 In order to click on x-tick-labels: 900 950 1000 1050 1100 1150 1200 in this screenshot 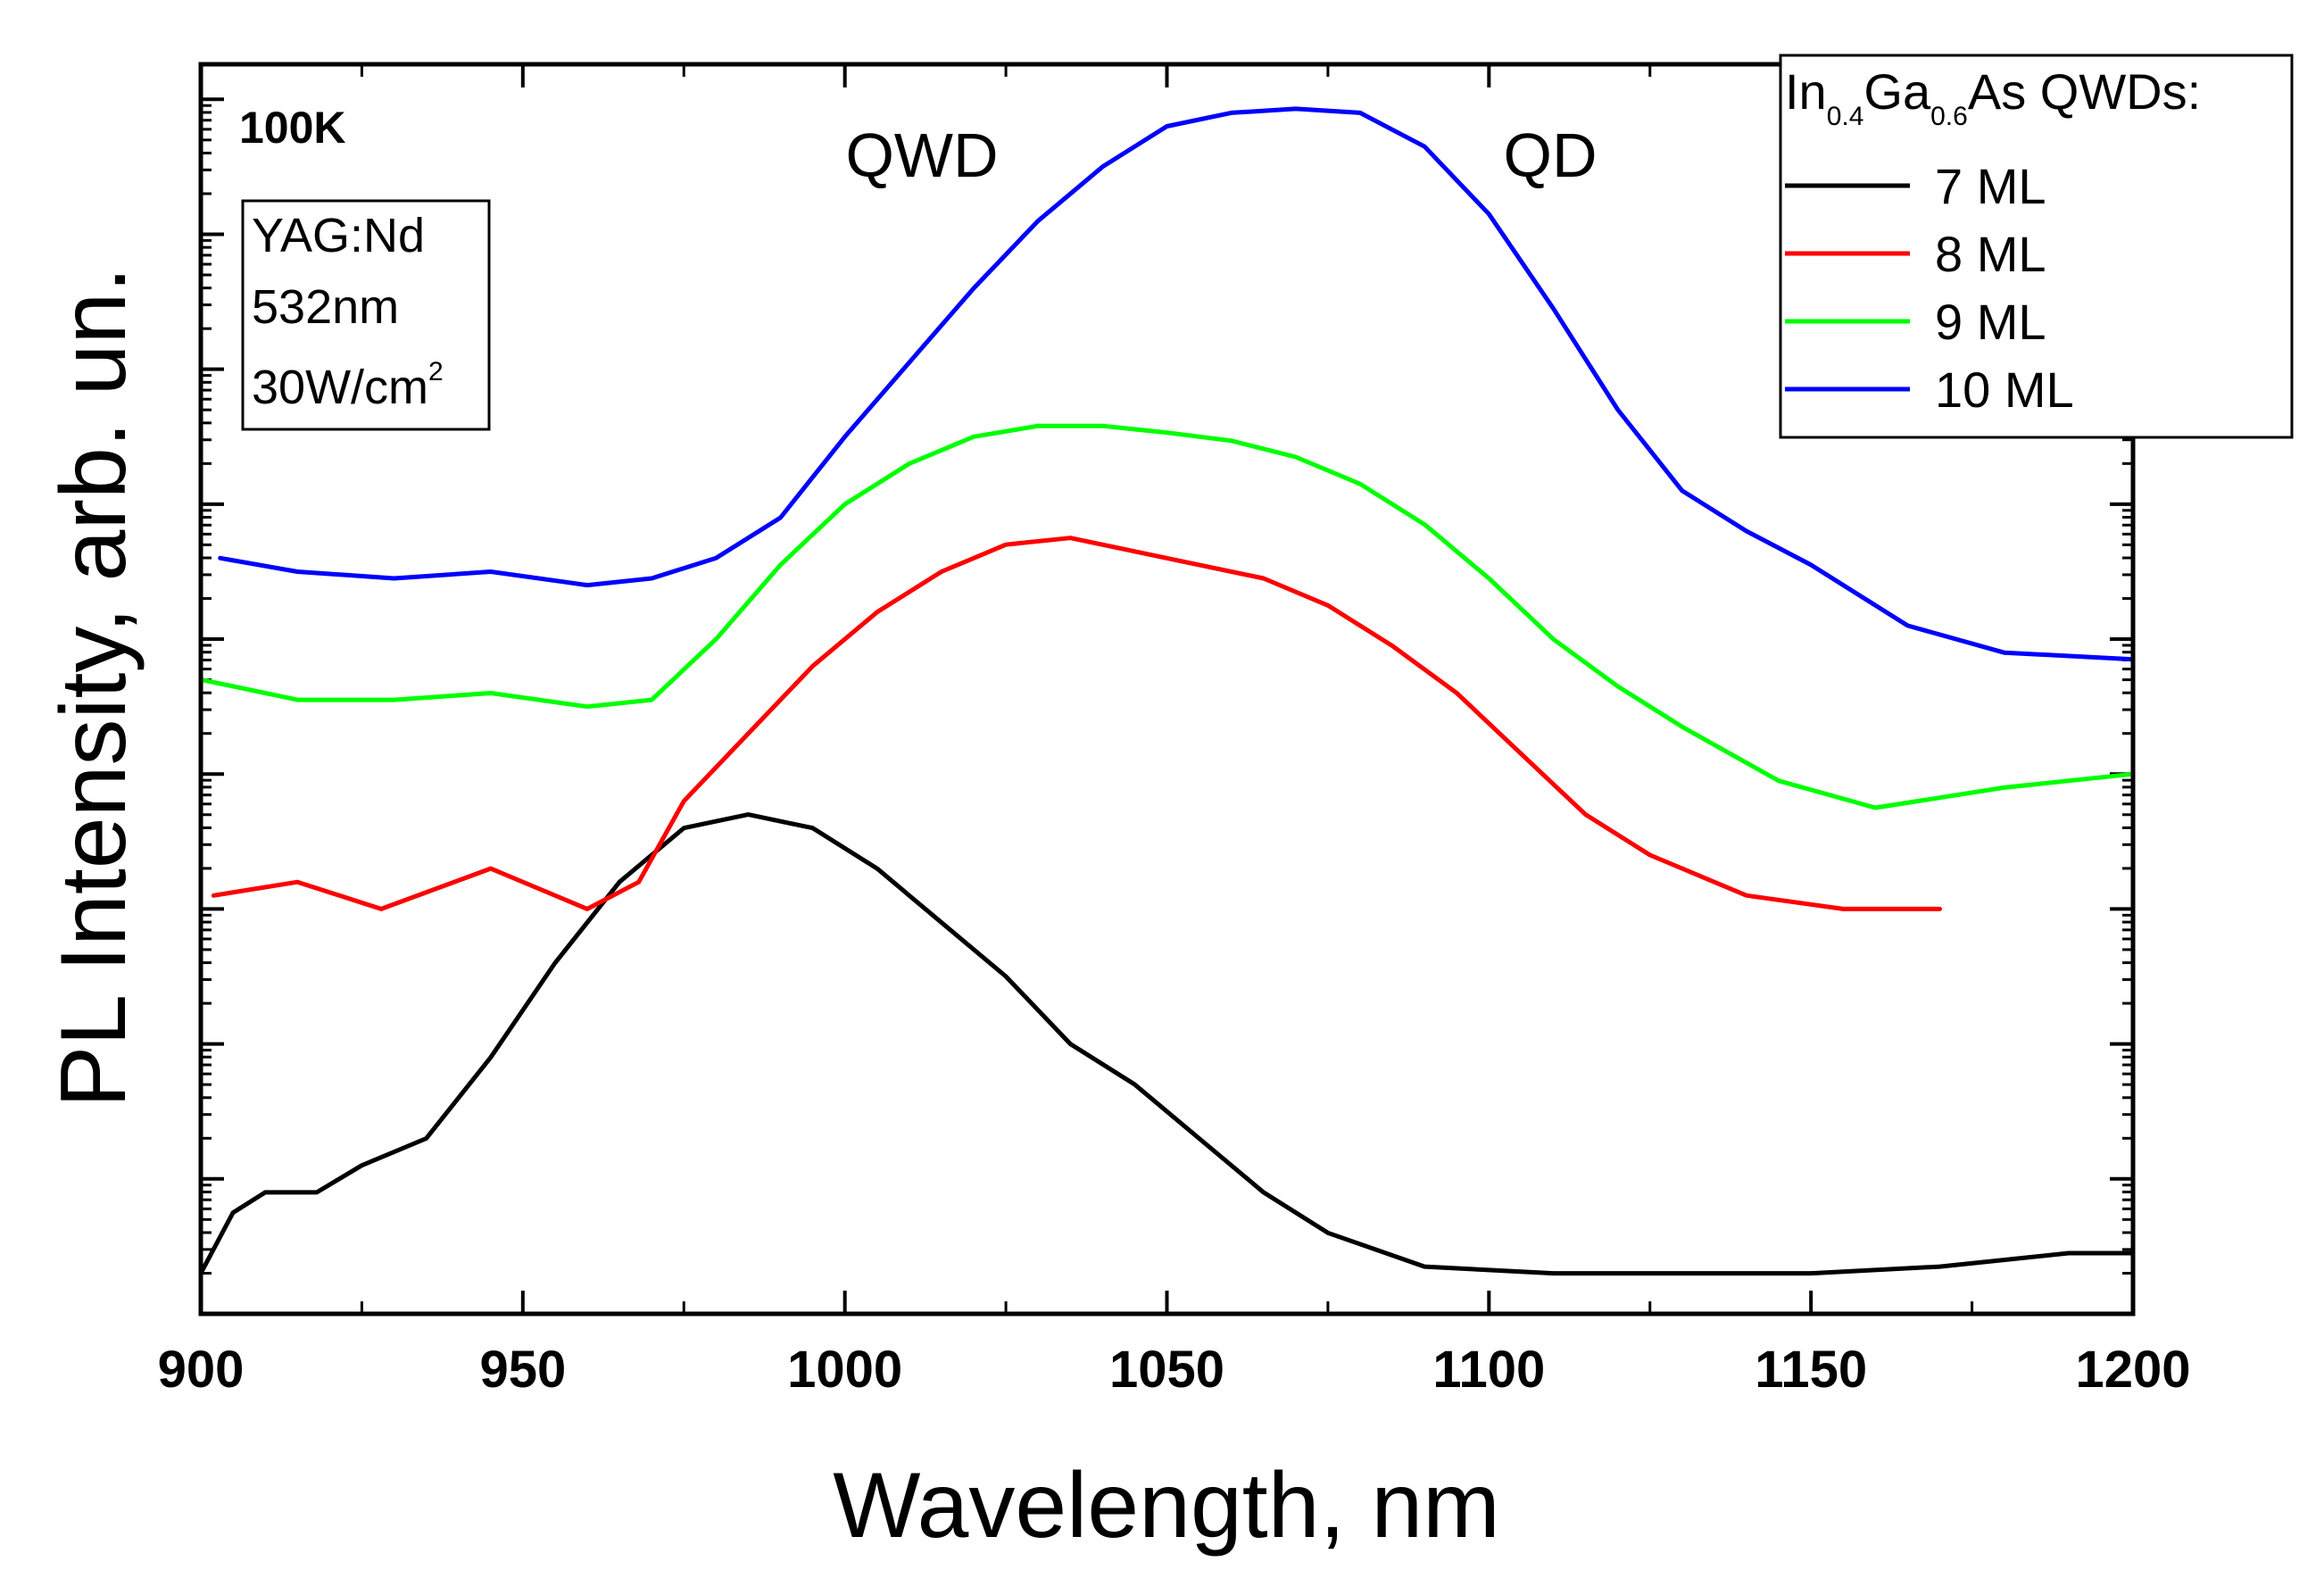, I will do `click(1174, 1370)`.